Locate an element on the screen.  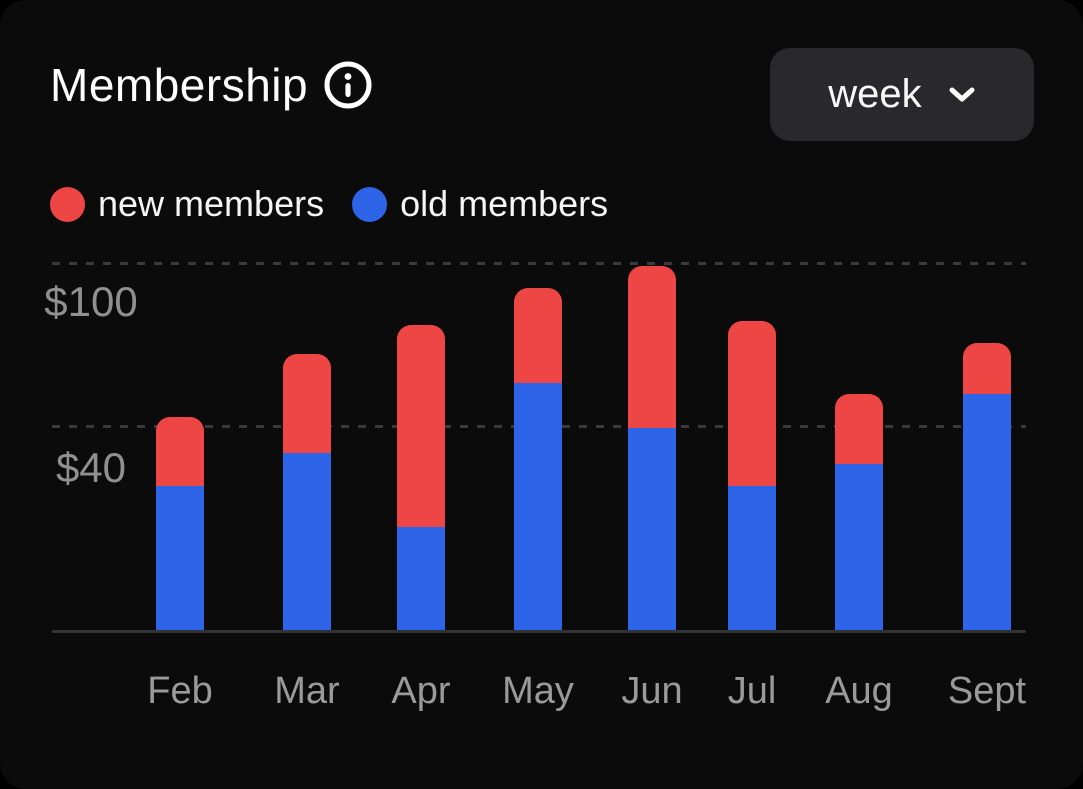
bar-may is located at coordinates (538, 458).